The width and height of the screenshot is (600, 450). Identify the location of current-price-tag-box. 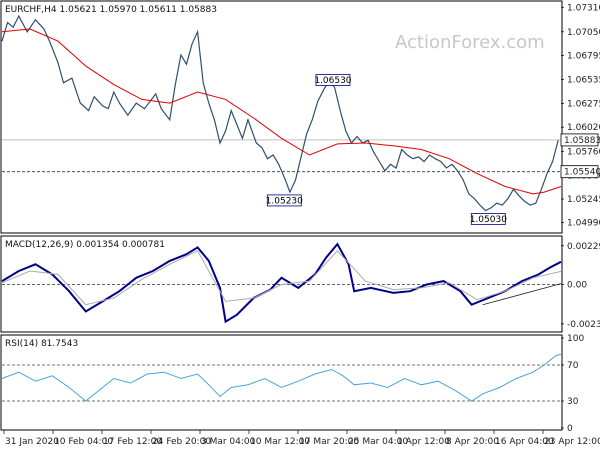
(579, 140).